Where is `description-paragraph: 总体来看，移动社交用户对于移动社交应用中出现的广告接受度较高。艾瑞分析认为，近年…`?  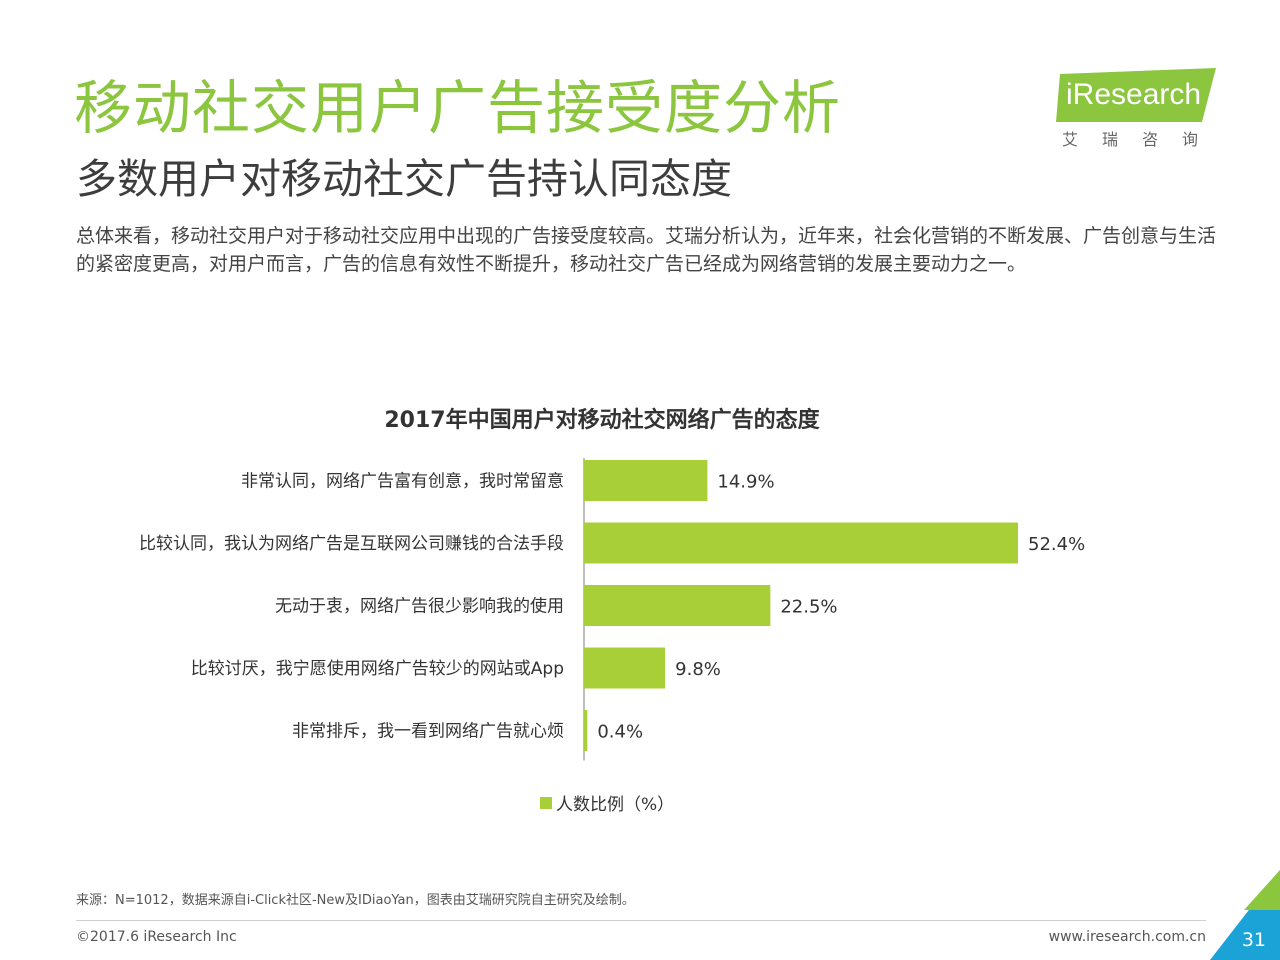
description-paragraph: 总体来看，移动社交用户对于移动社交应用中出现的广告接受度较高。艾瑞分析认为，近年… is located at coordinates (646, 250).